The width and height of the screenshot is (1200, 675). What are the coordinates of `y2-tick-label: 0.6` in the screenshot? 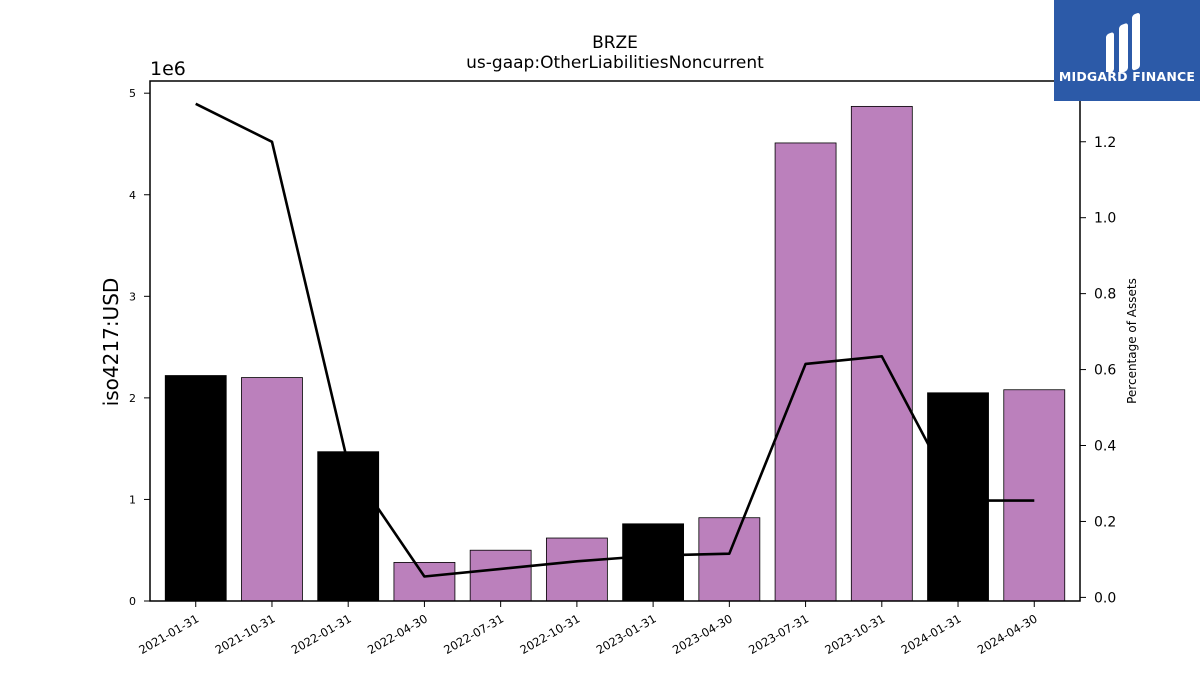 It's located at (1105, 371).